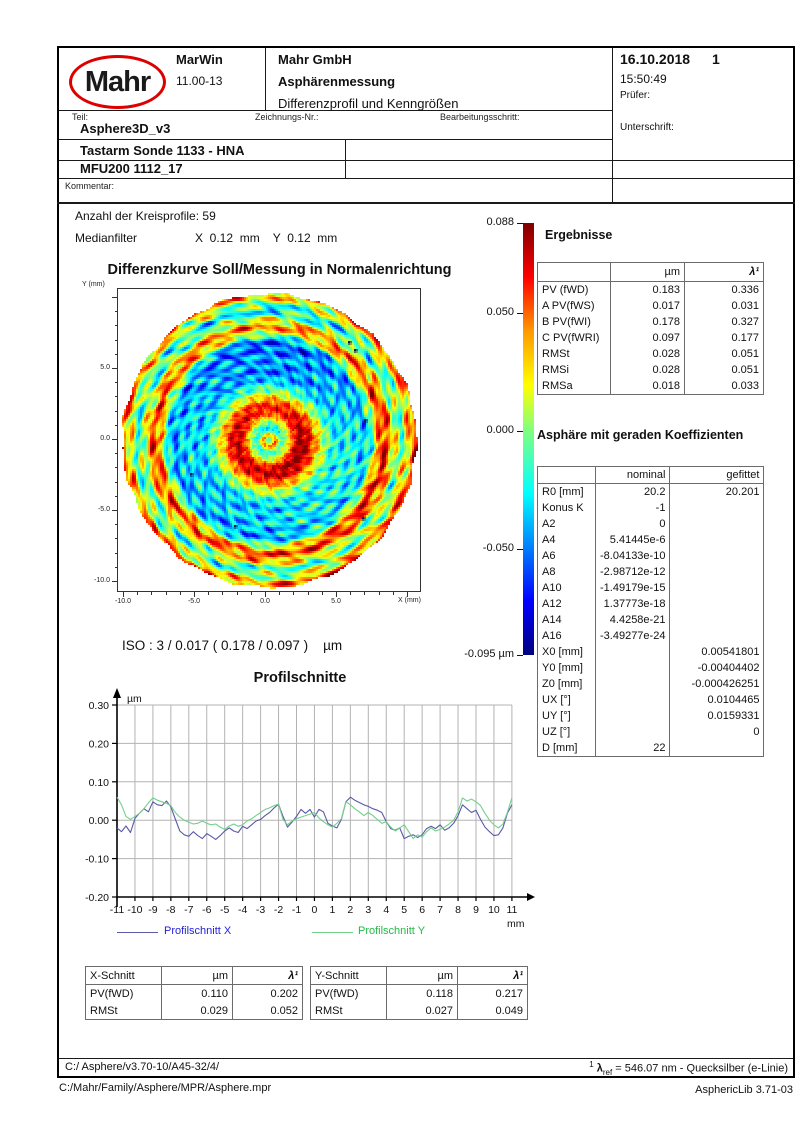 This screenshot has height=1131, width=800. What do you see at coordinates (314, 818) in the screenshot?
I see `series-x-line` at bounding box center [314, 818].